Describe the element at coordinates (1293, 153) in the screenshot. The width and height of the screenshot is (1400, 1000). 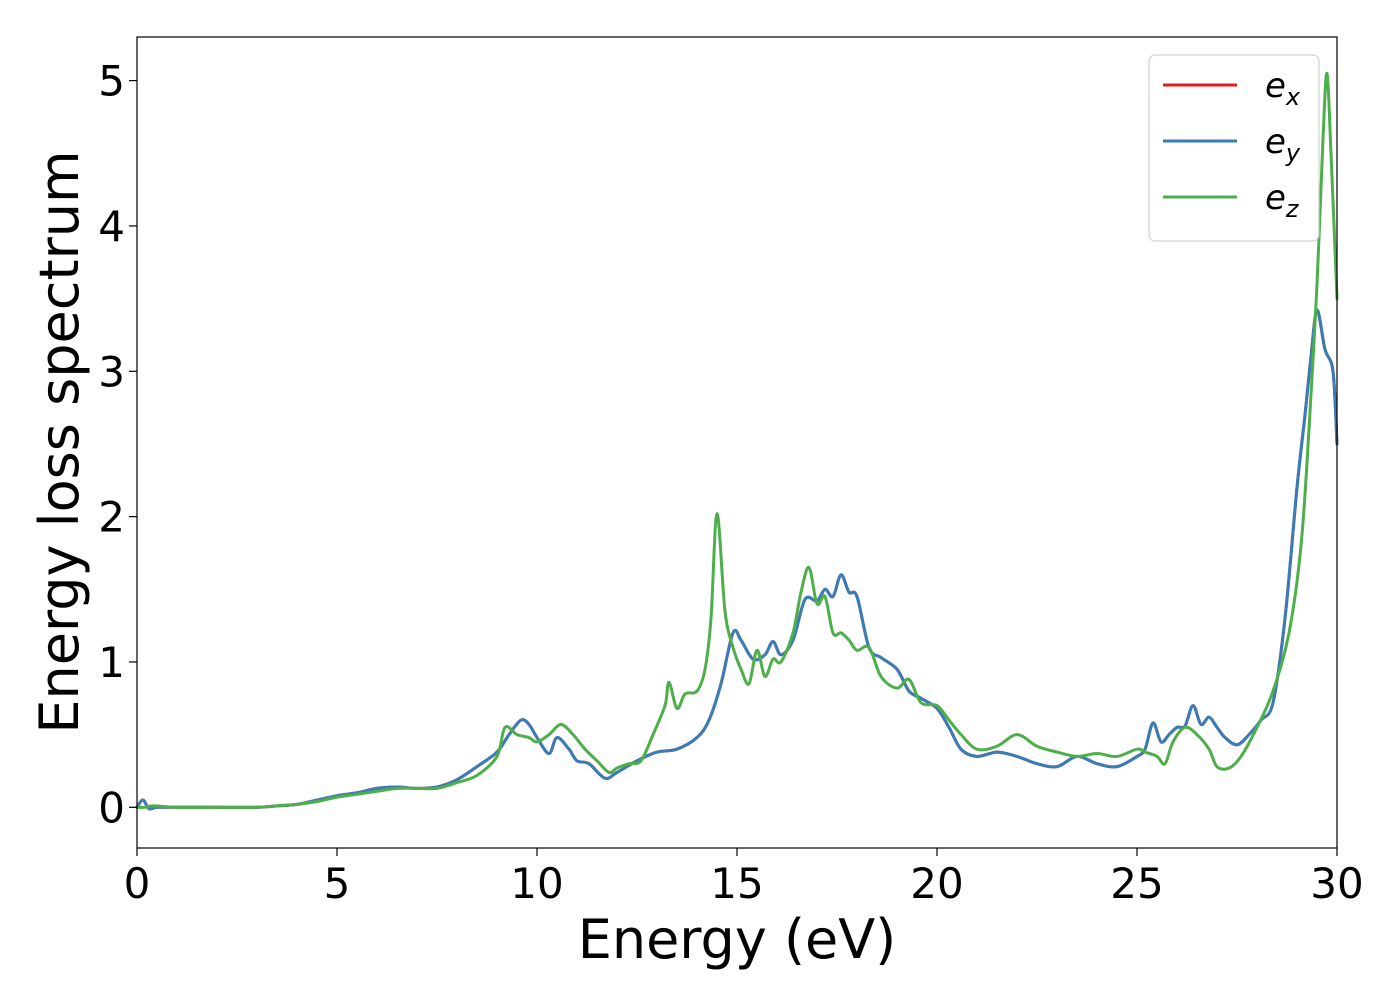
I see `legend-label-subscript: y` at that location.